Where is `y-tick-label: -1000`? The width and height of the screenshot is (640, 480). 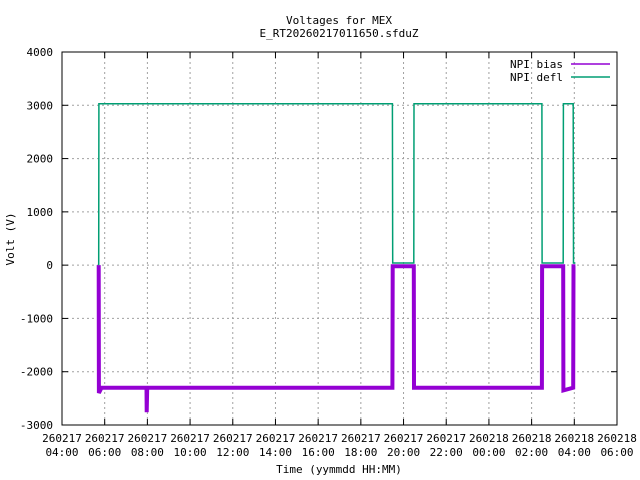 y-tick-label: -1000 is located at coordinates (36, 318).